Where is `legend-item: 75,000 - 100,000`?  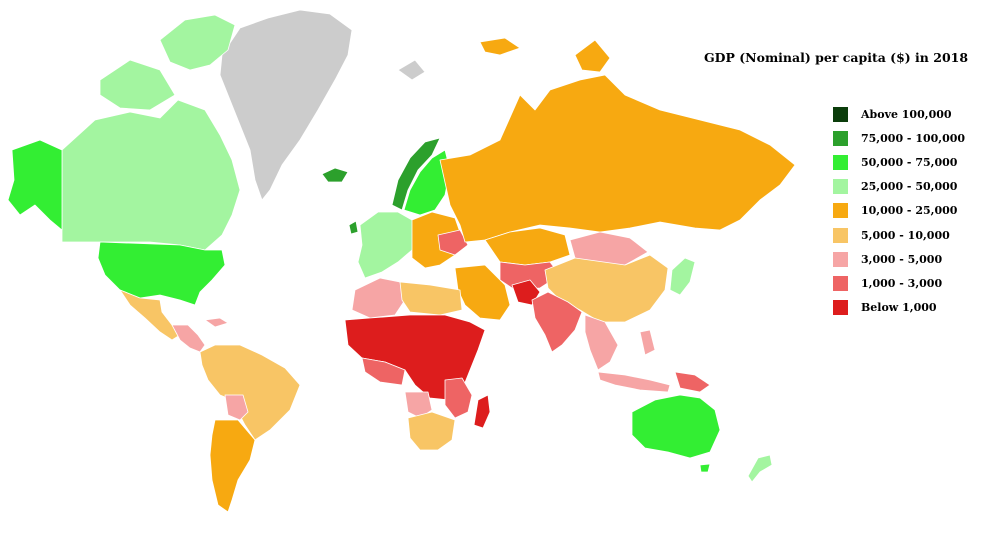 legend-item: 75,000 - 100,000 is located at coordinates (908, 138).